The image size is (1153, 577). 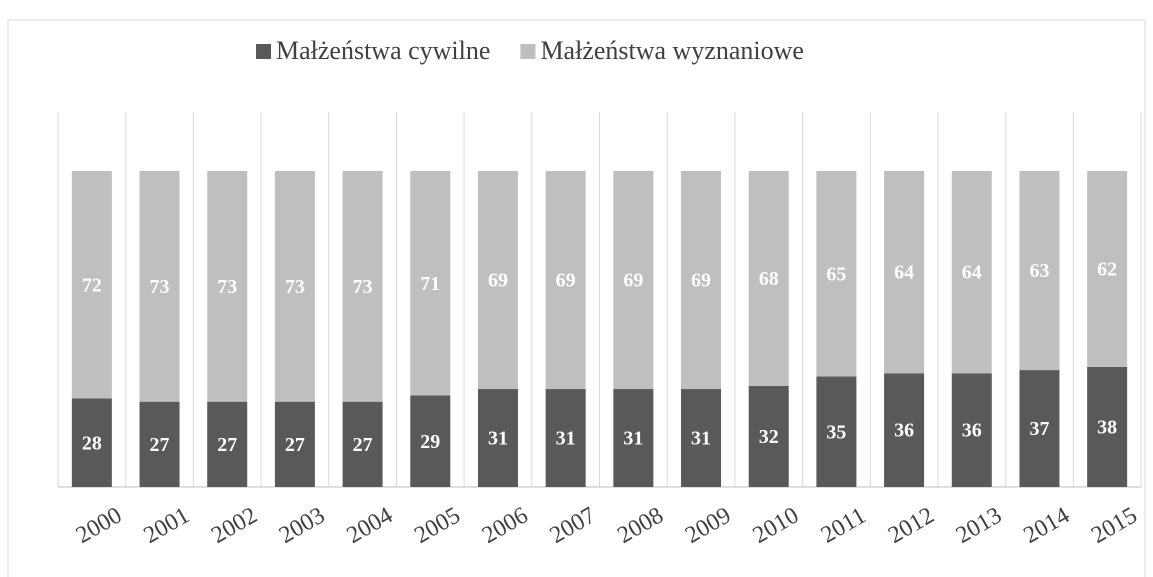 I want to click on data-label: 37, so click(x=1039, y=429).